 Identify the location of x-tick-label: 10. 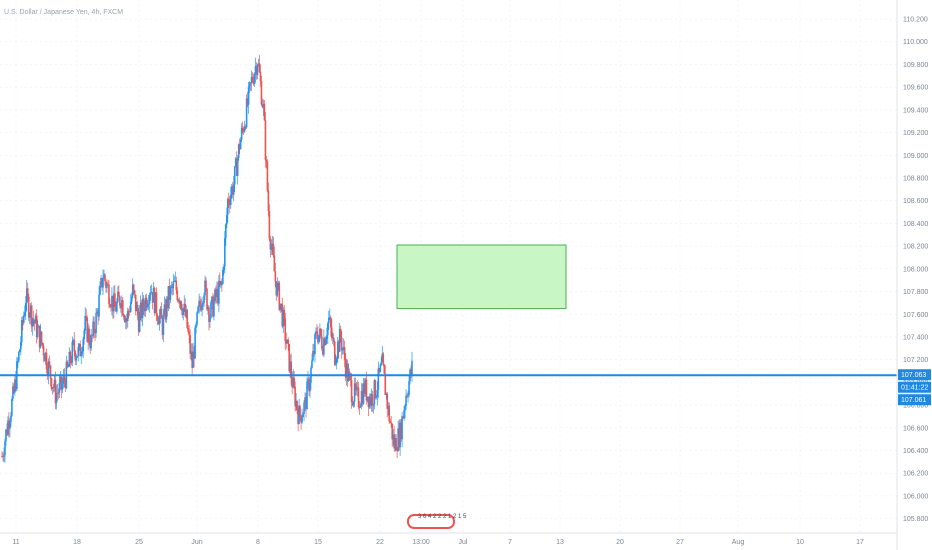
(800, 542).